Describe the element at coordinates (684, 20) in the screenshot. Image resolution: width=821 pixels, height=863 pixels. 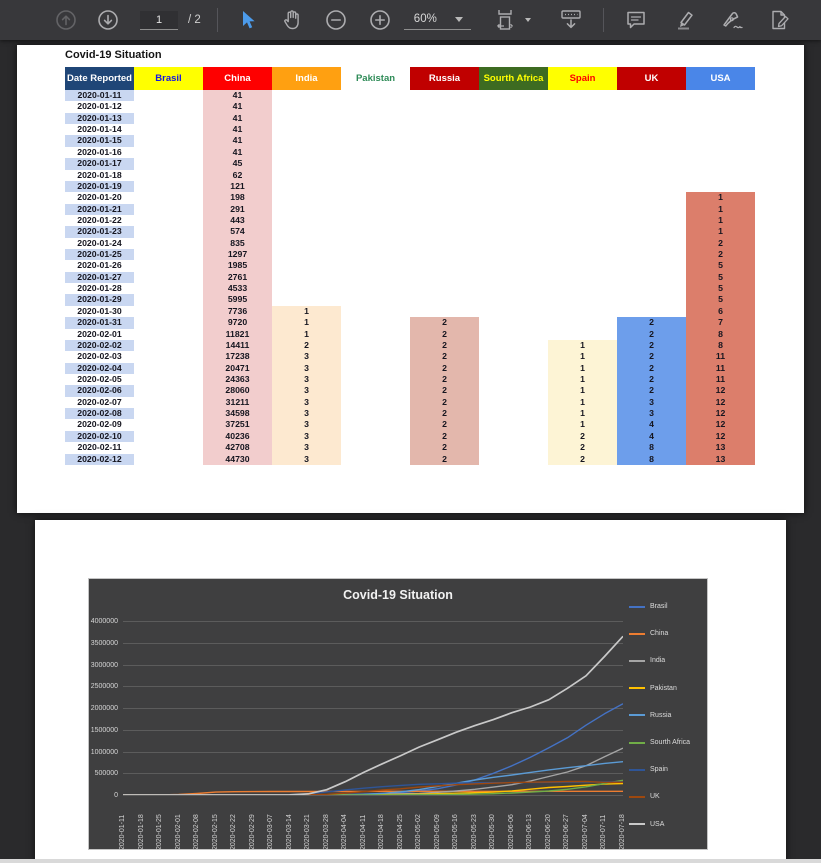
I see `highlight-button` at that location.